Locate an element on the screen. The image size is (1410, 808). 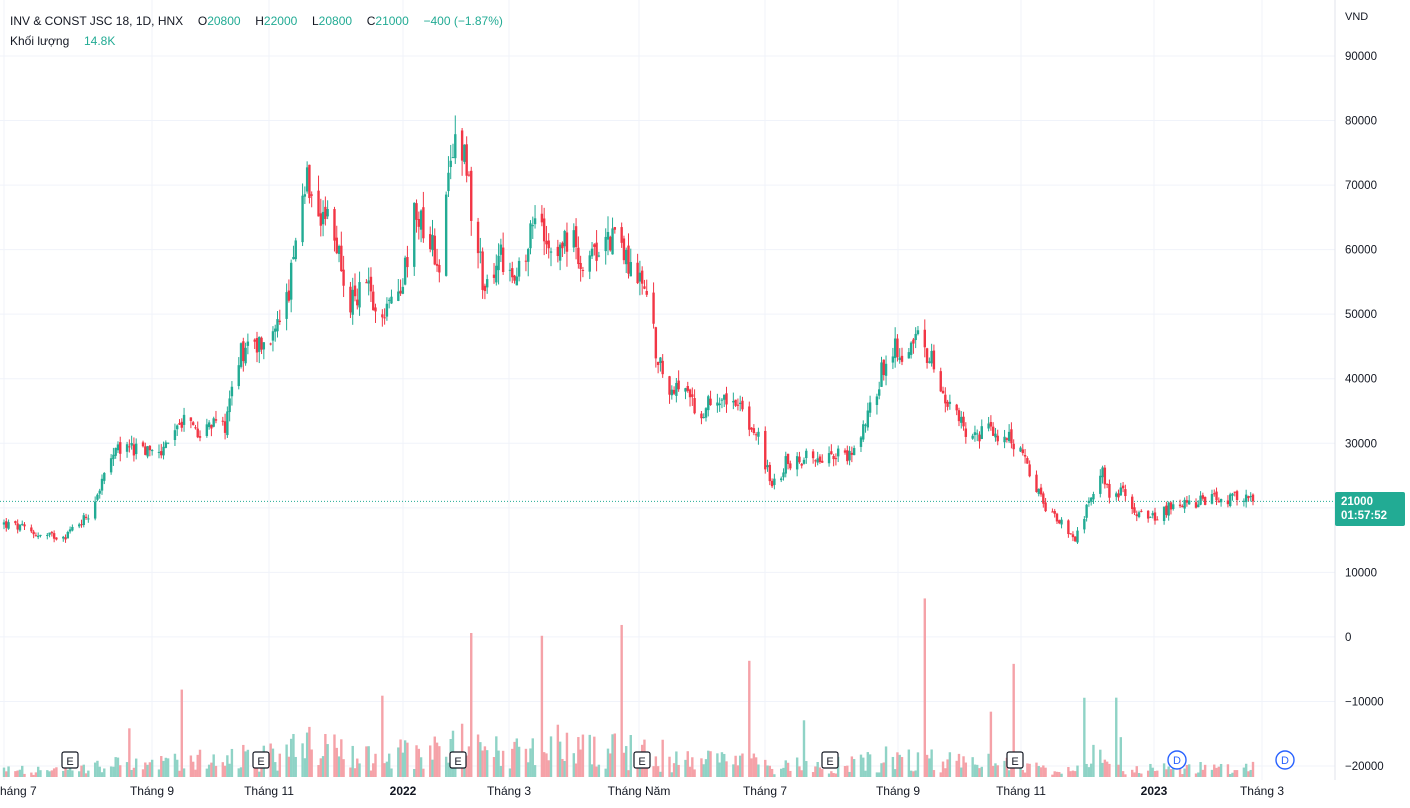
symbol-title: INV & CONST JSC 18, 1D, HNX is located at coordinates (97, 21).